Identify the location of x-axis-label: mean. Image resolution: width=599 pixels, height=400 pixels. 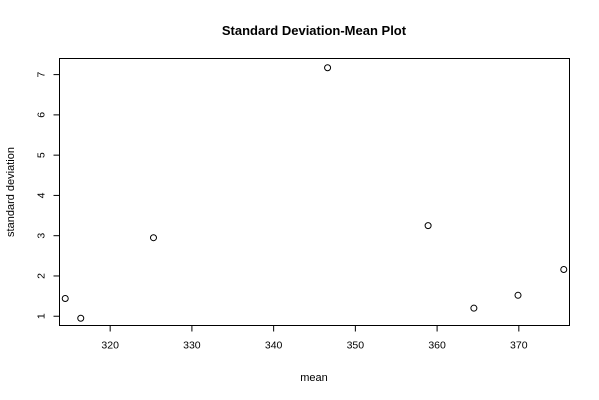
(314, 378).